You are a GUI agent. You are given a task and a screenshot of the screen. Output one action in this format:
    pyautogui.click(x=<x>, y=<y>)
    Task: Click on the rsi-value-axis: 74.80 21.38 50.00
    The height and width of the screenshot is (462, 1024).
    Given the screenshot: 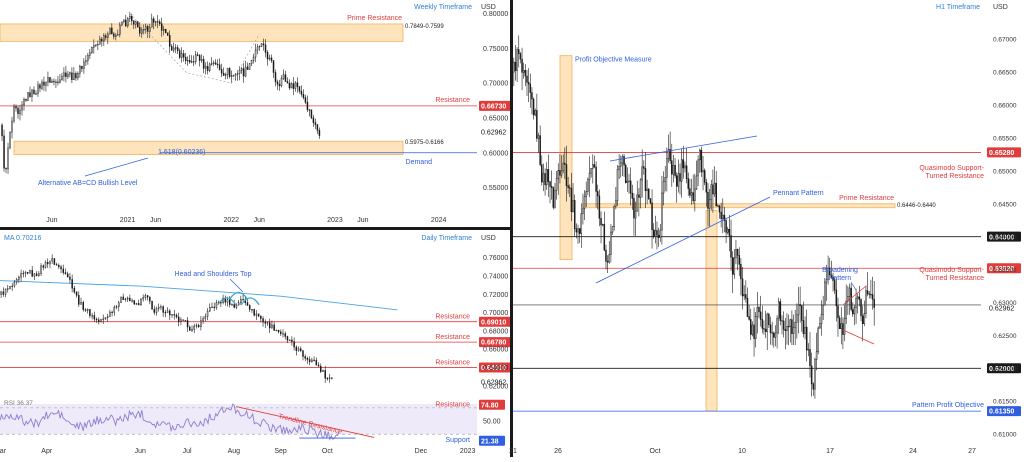 What is the action you would take?
    pyautogui.click(x=492, y=422)
    